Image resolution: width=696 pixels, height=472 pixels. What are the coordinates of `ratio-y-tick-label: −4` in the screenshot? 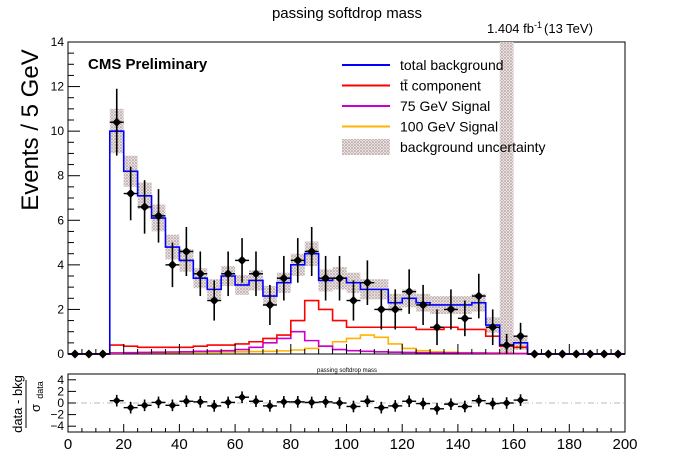 It's located at (57, 426).